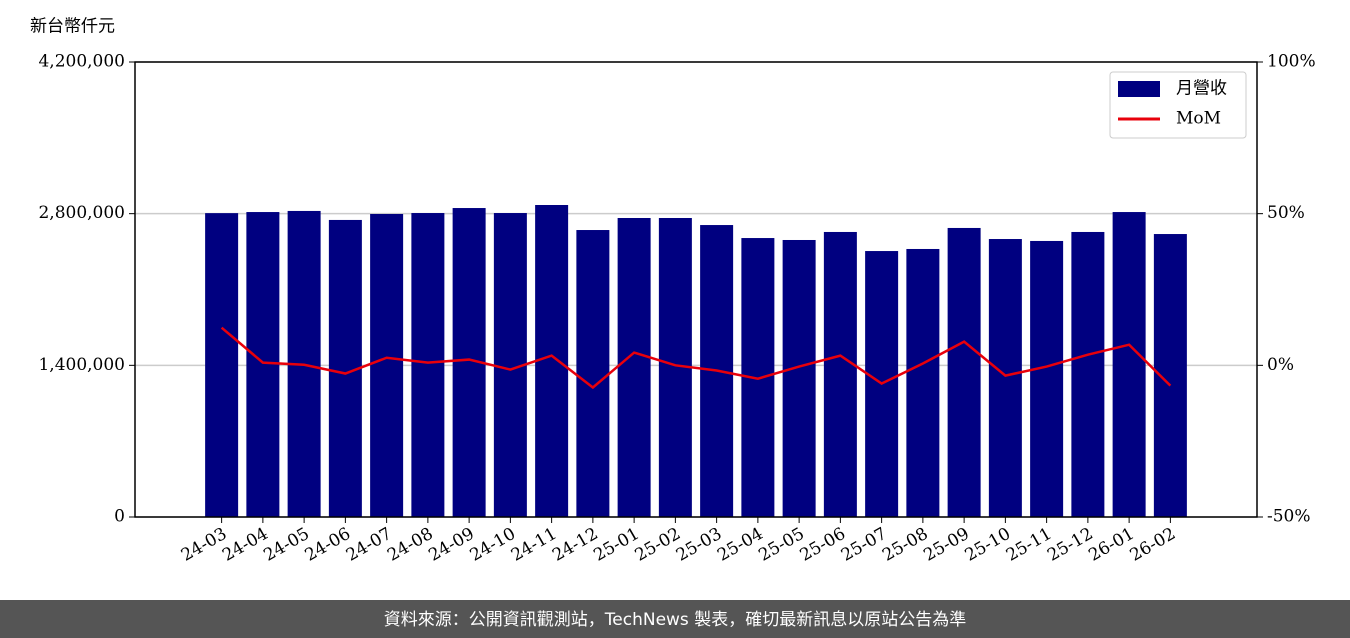 This screenshot has width=1350, height=638. I want to click on x-tick-label: 25-09, so click(946, 545).